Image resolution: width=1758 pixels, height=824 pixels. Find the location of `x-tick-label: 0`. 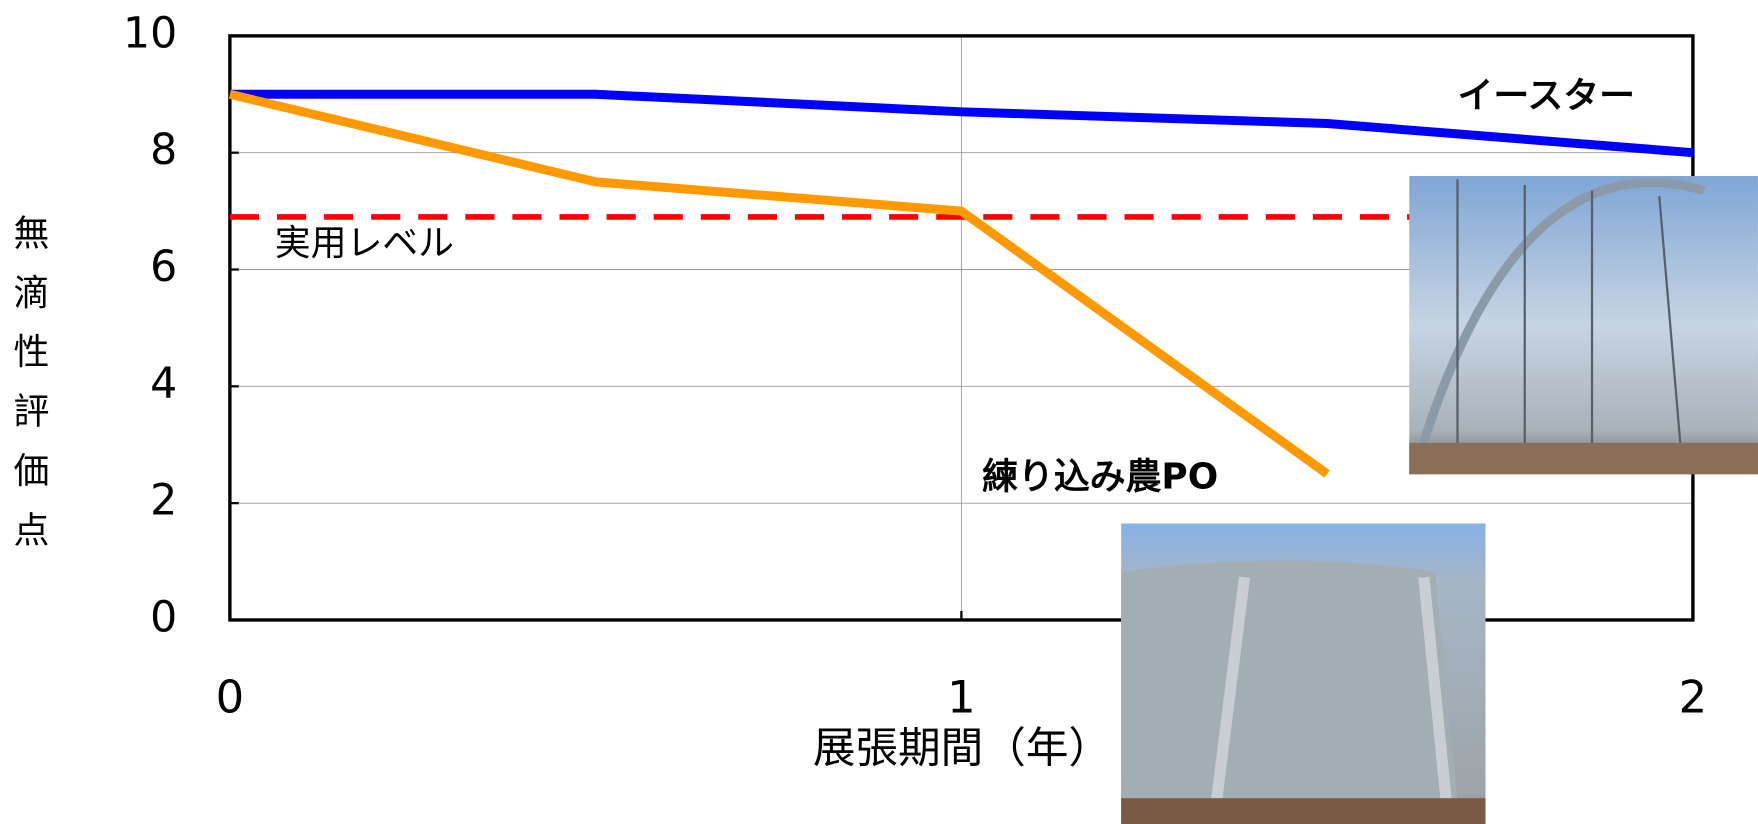

x-tick-label: 0 is located at coordinates (230, 697).